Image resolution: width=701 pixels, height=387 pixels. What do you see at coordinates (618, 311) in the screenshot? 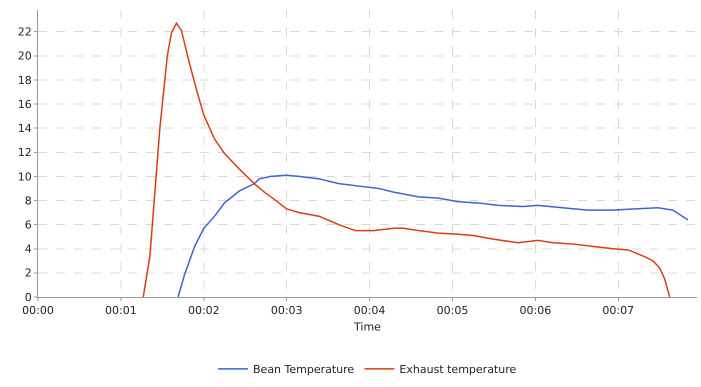
I see `x-tick-label: 00:07` at bounding box center [618, 311].